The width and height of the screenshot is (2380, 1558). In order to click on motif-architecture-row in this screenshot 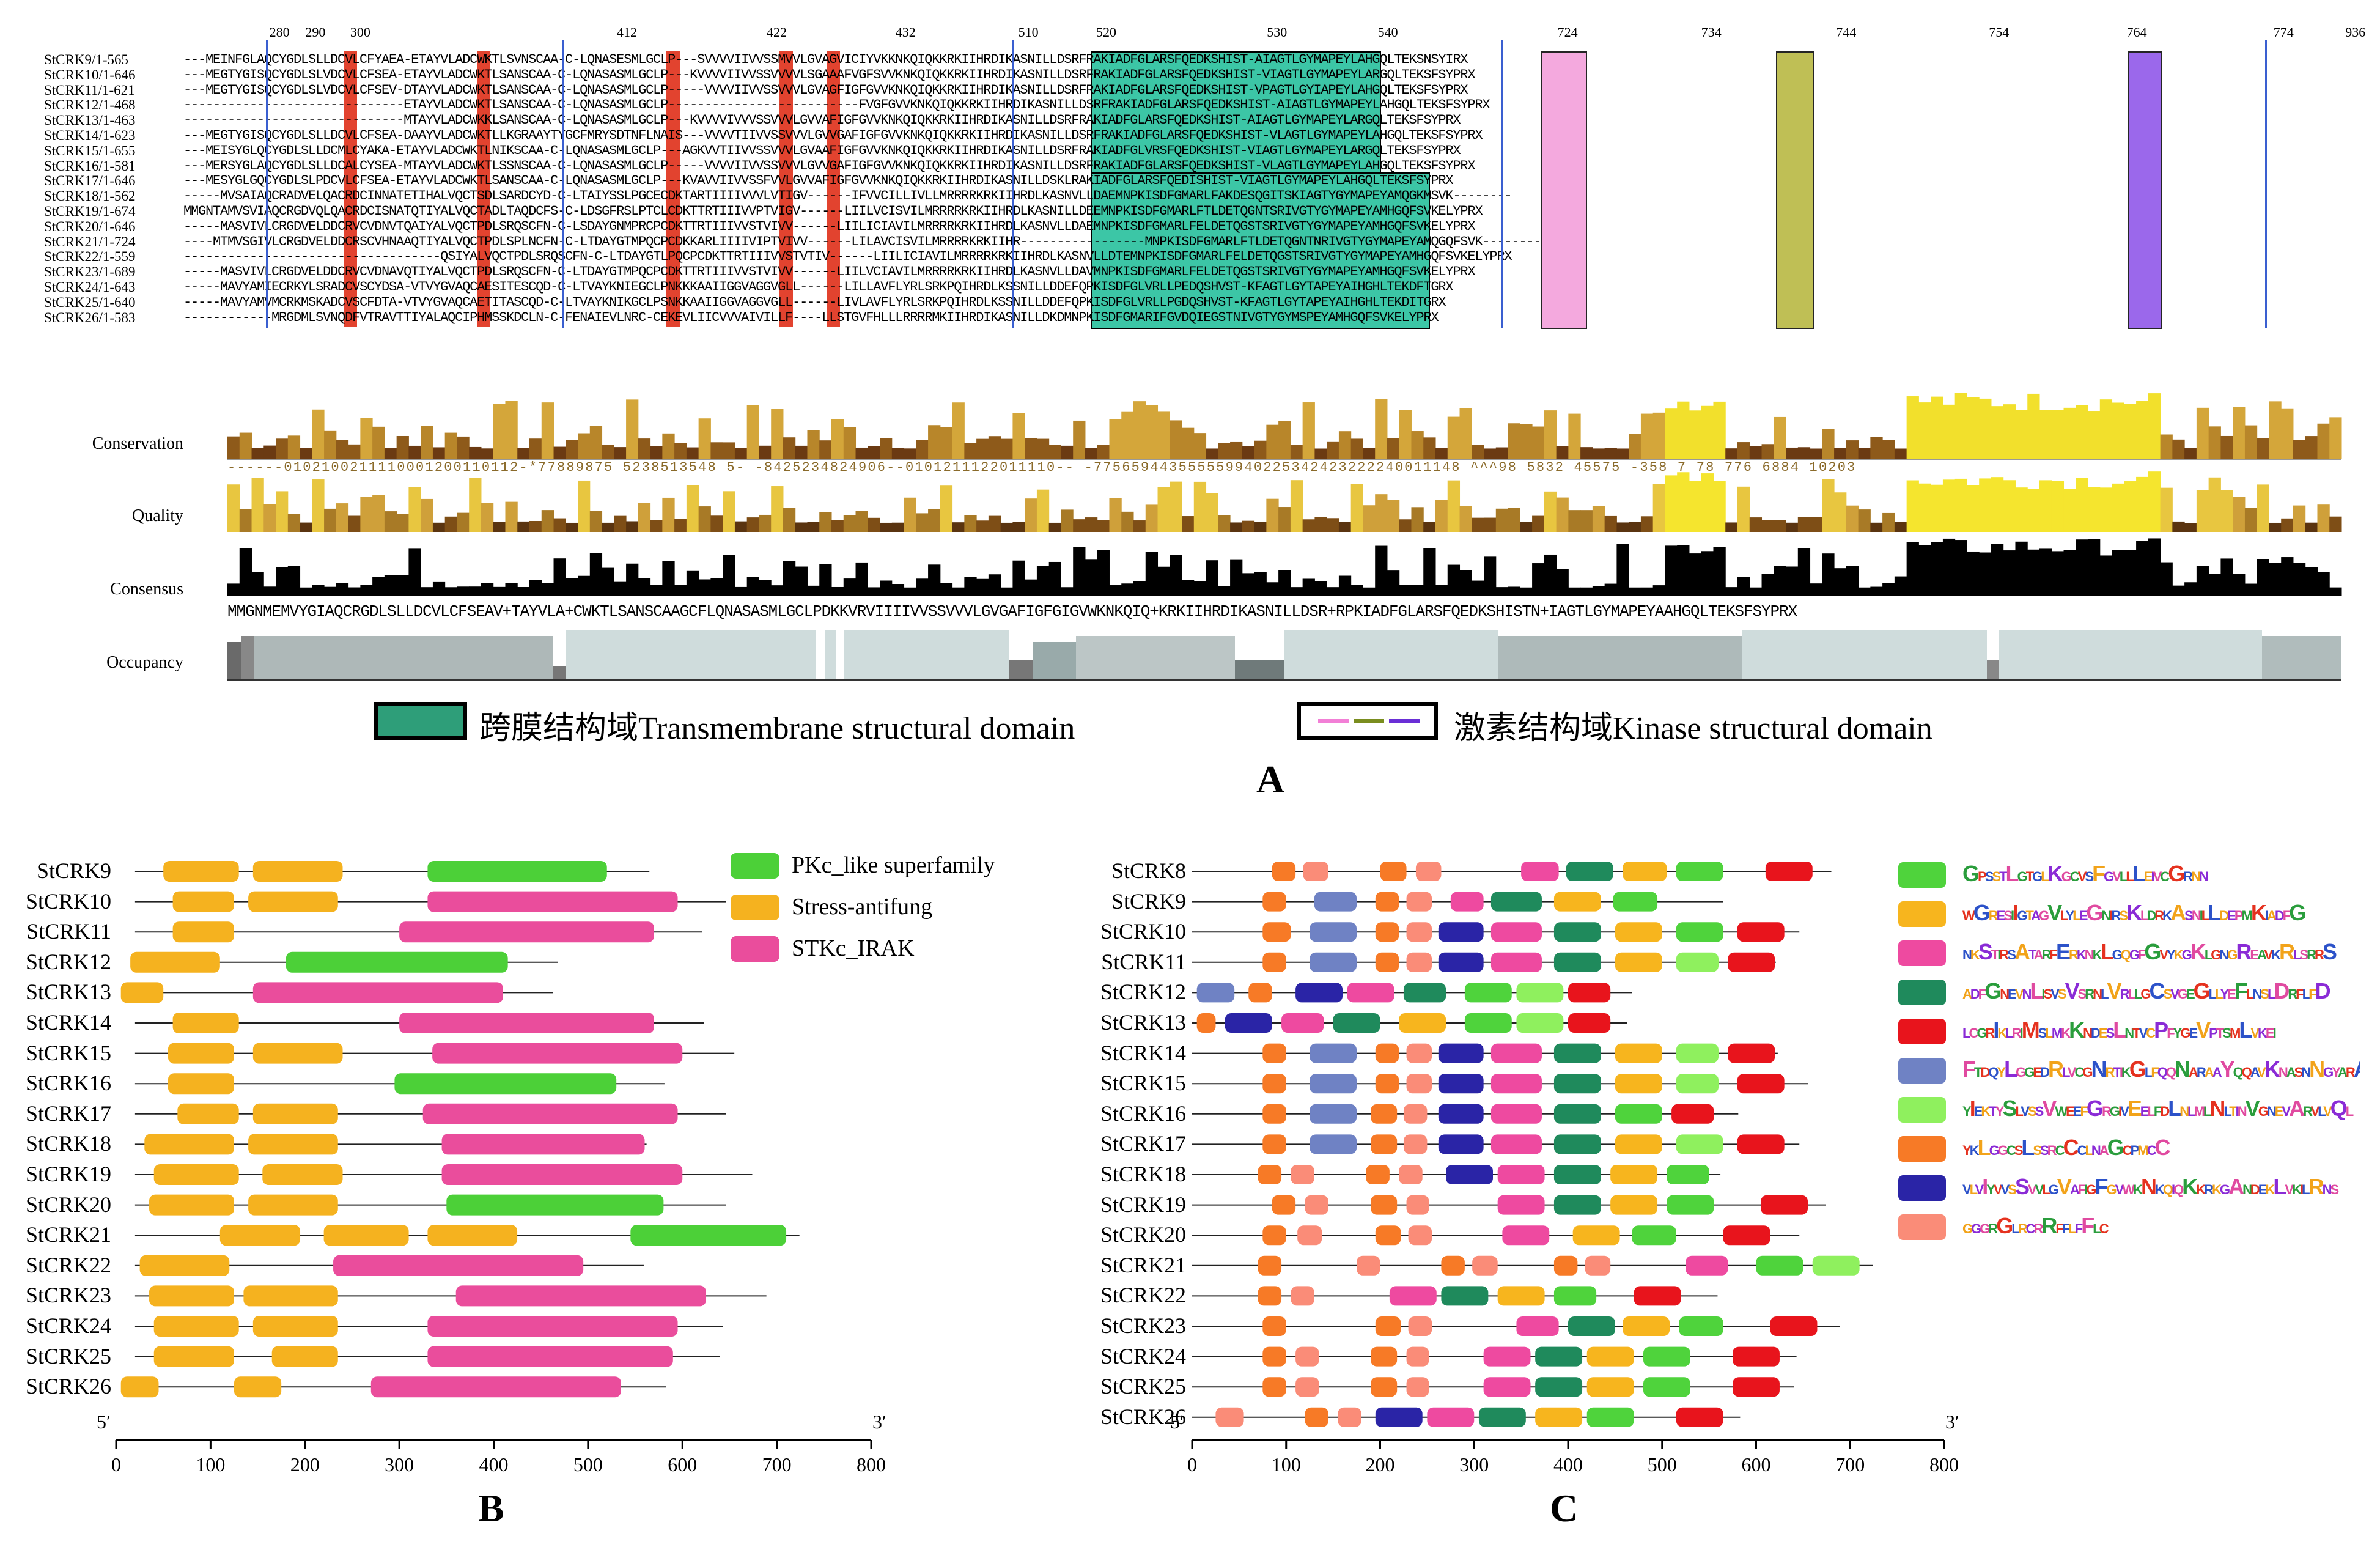, I will do `click(1532, 1265)`.